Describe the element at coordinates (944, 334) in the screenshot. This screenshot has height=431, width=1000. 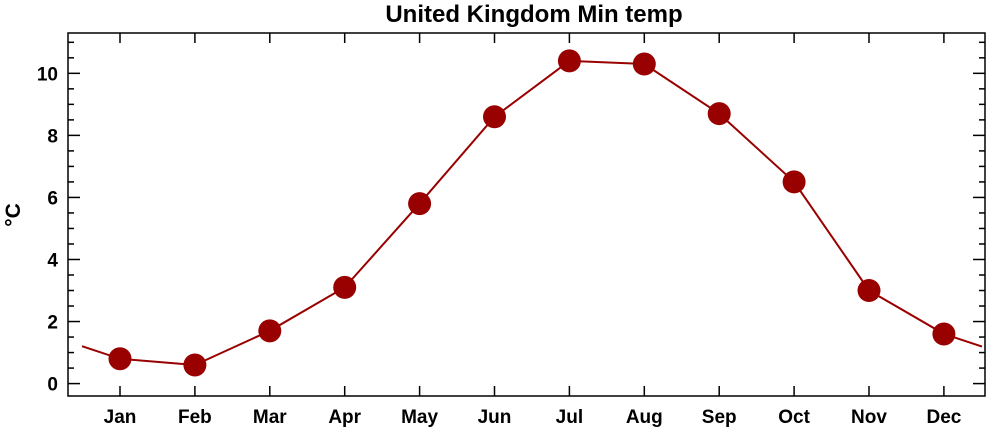
I see `data-point-dec` at that location.